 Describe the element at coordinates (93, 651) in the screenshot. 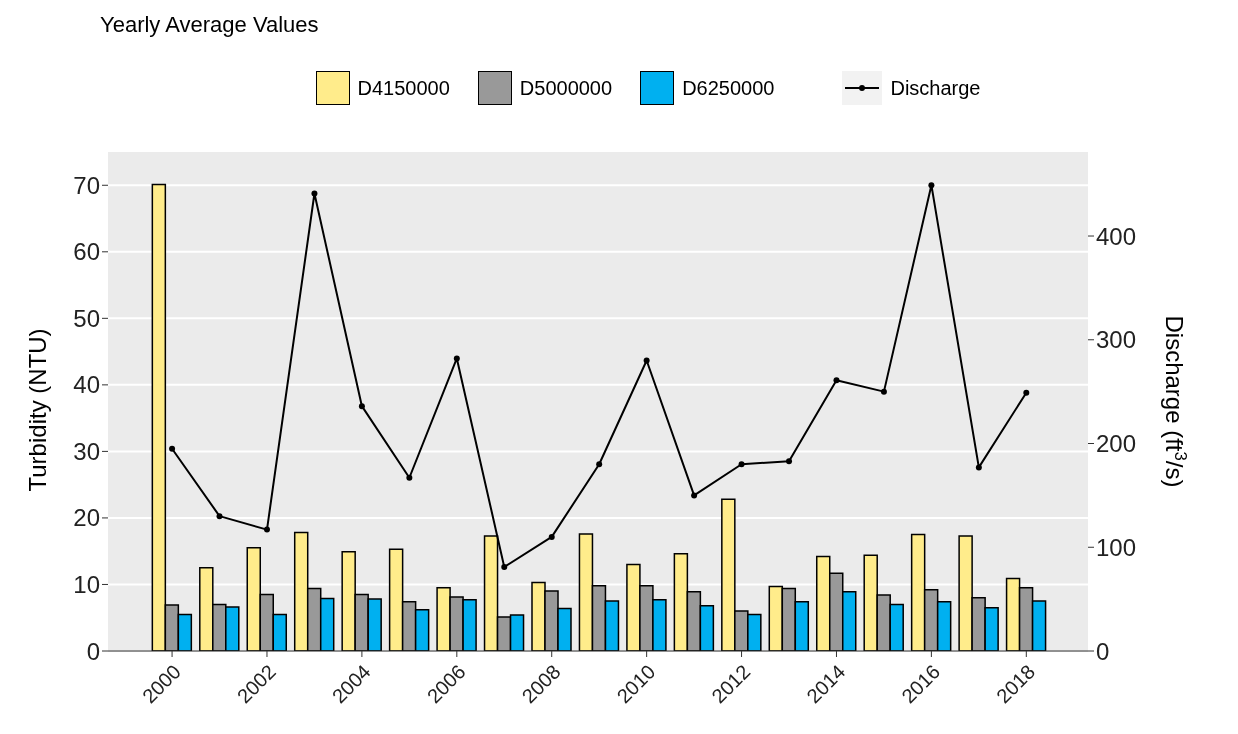

I see `y-tick-label: 0` at that location.